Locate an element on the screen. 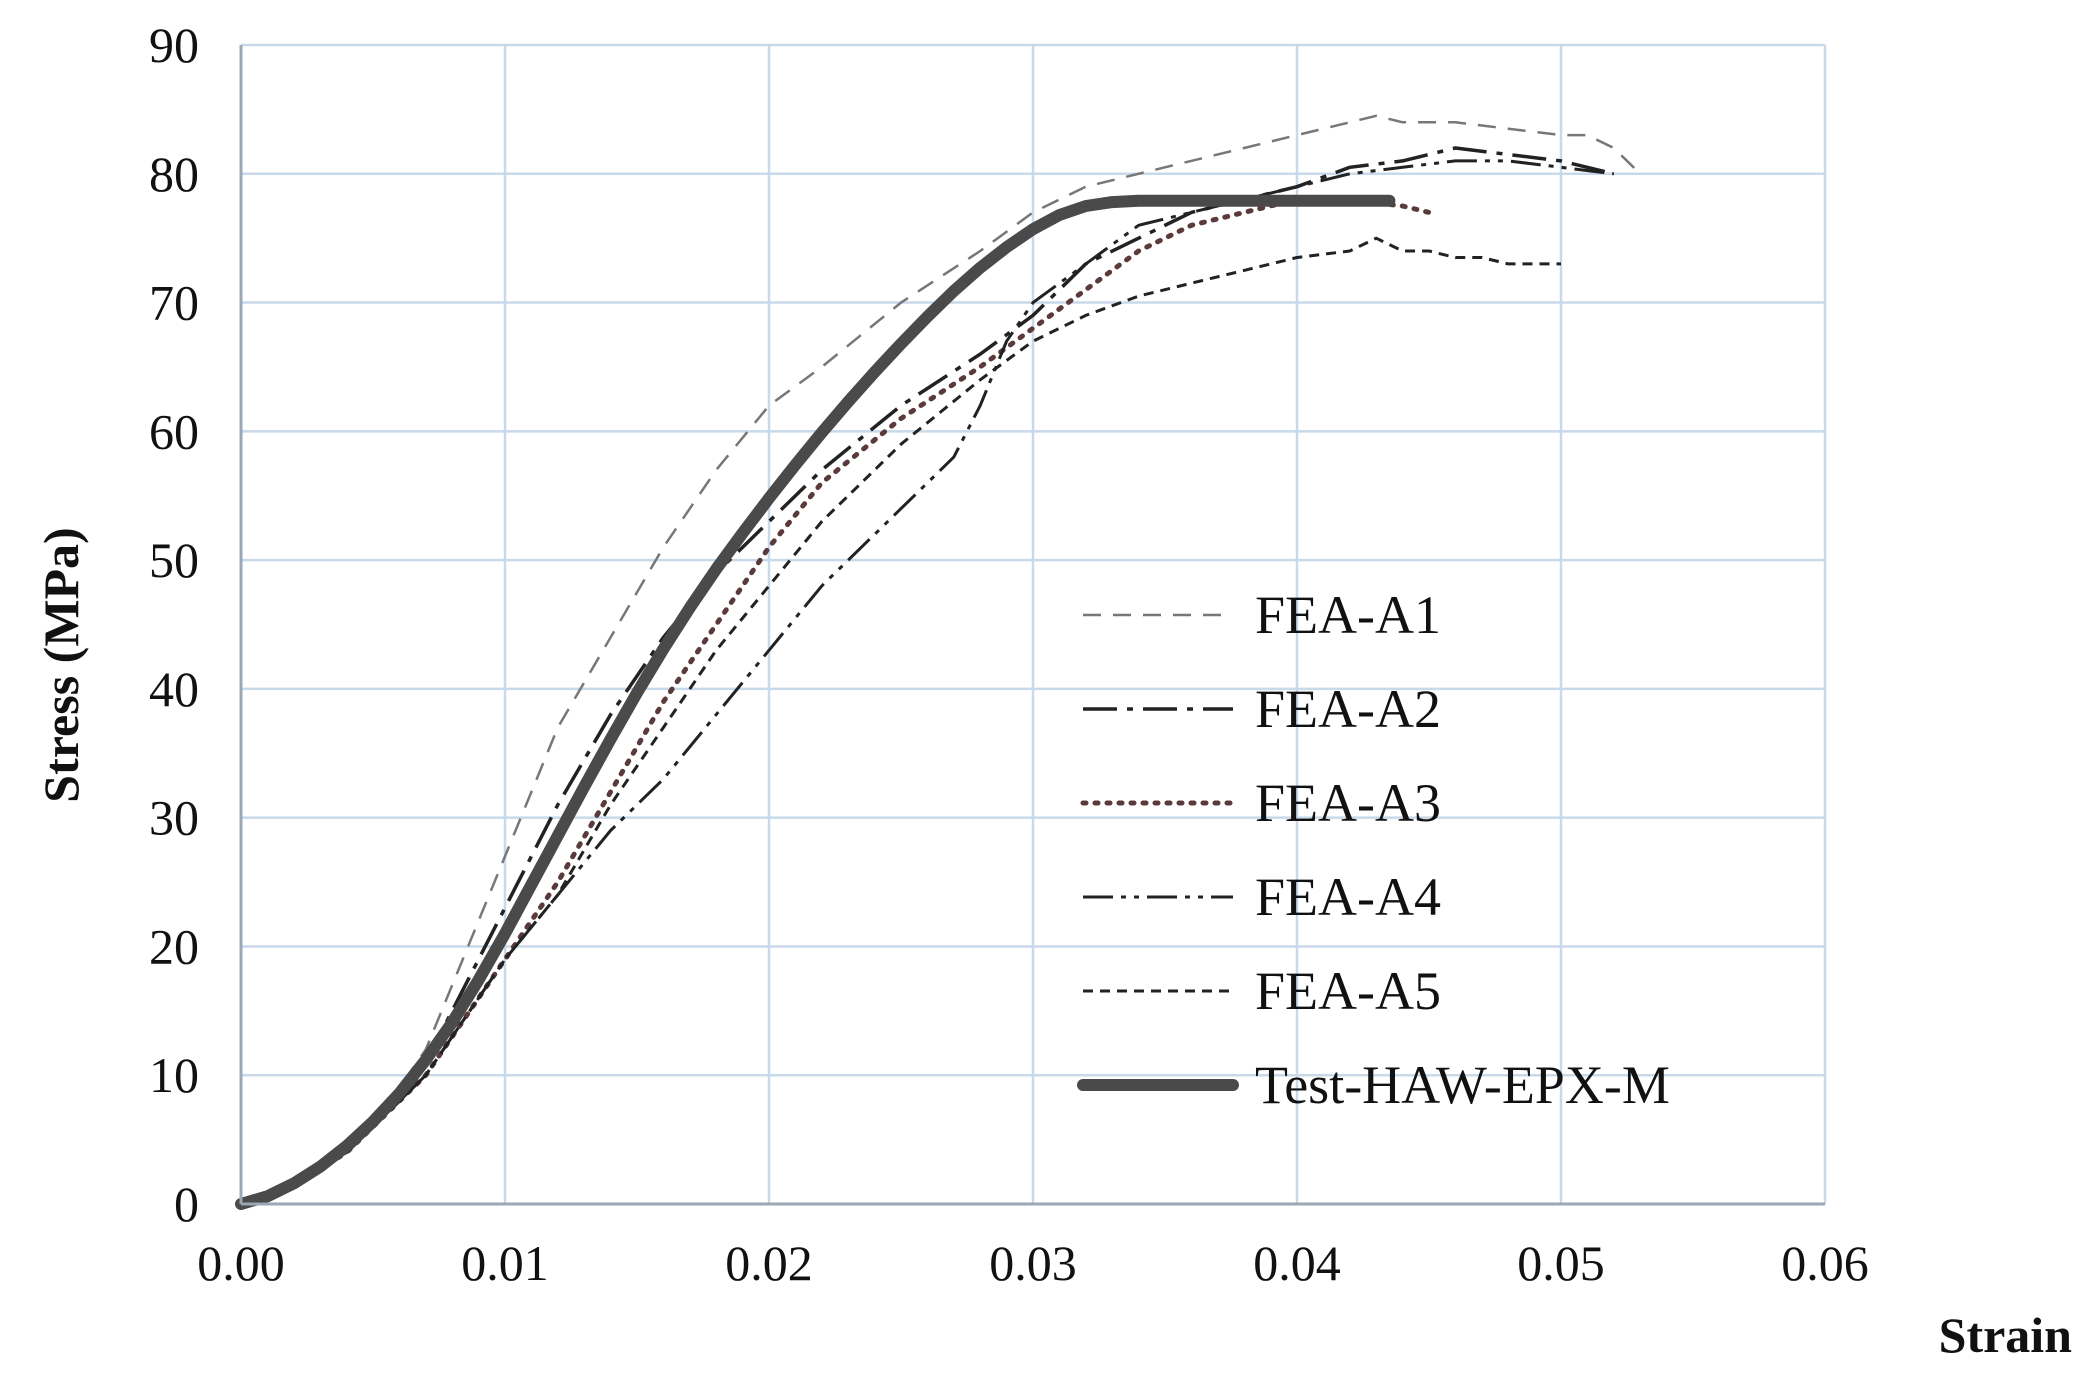  legend-label: Test-HAW-EPX-M is located at coordinates (1462, 1085).